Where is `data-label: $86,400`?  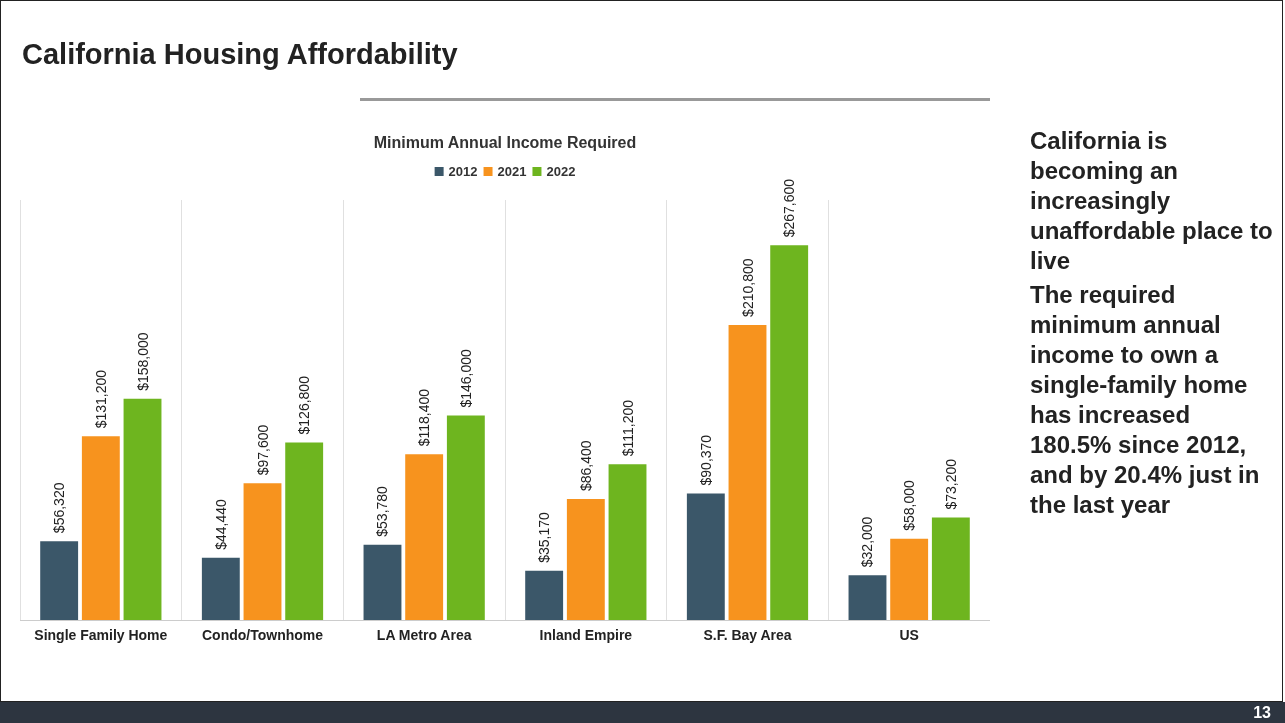
data-label: $86,400 is located at coordinates (585, 466).